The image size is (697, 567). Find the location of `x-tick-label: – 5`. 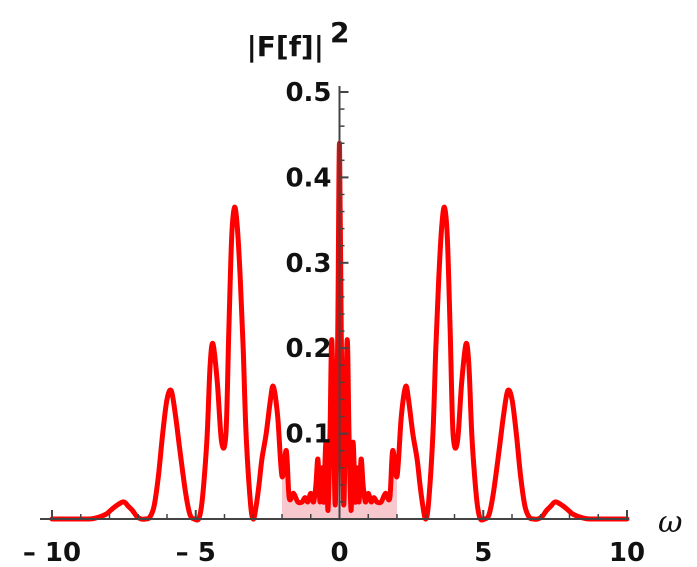

x-tick-label: – 5 is located at coordinates (196, 552).